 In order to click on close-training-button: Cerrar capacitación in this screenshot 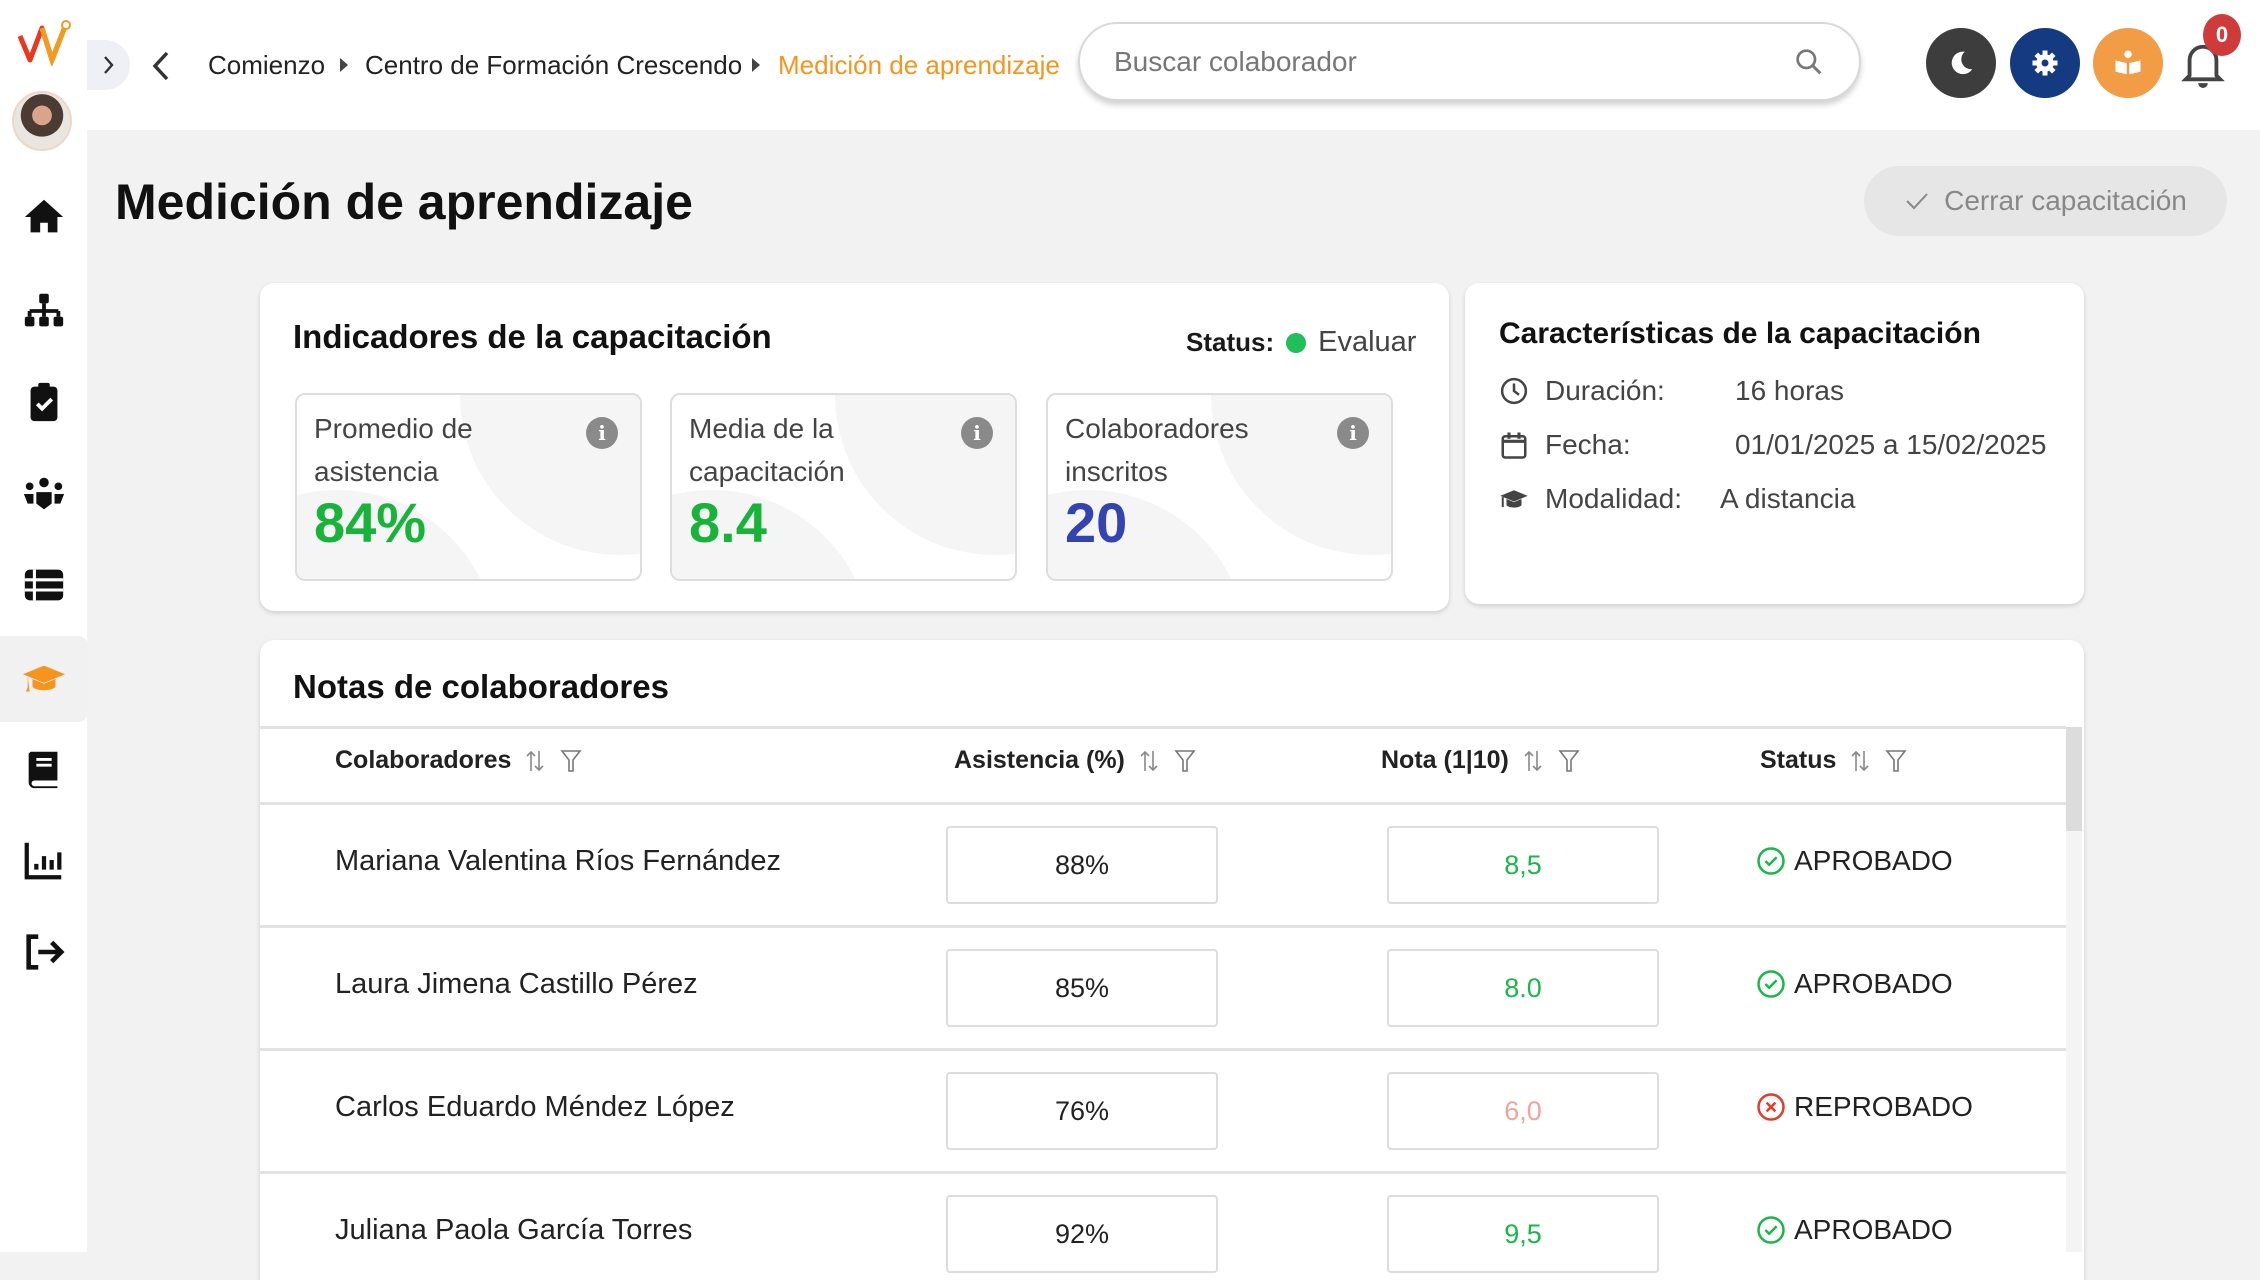, I will do `click(2045, 201)`.